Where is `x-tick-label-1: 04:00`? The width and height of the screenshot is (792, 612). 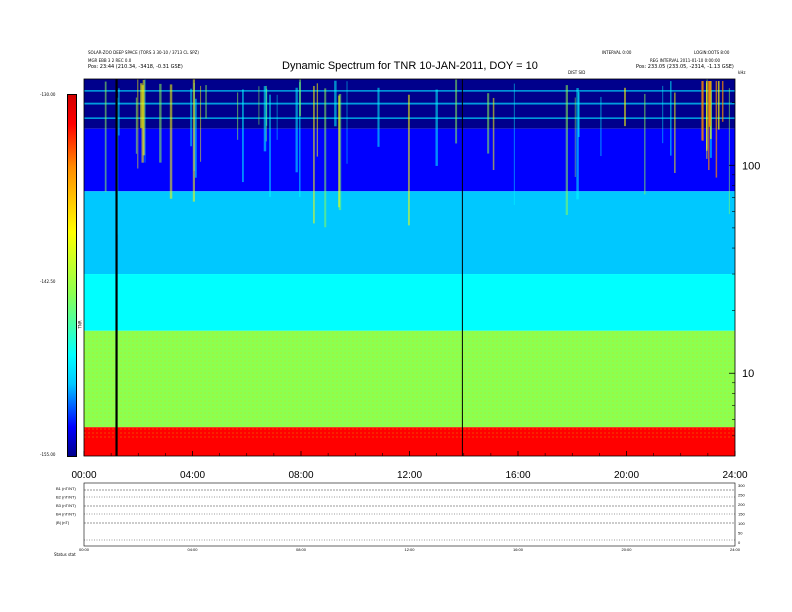 x-tick-label-1: 04:00 is located at coordinates (192, 475).